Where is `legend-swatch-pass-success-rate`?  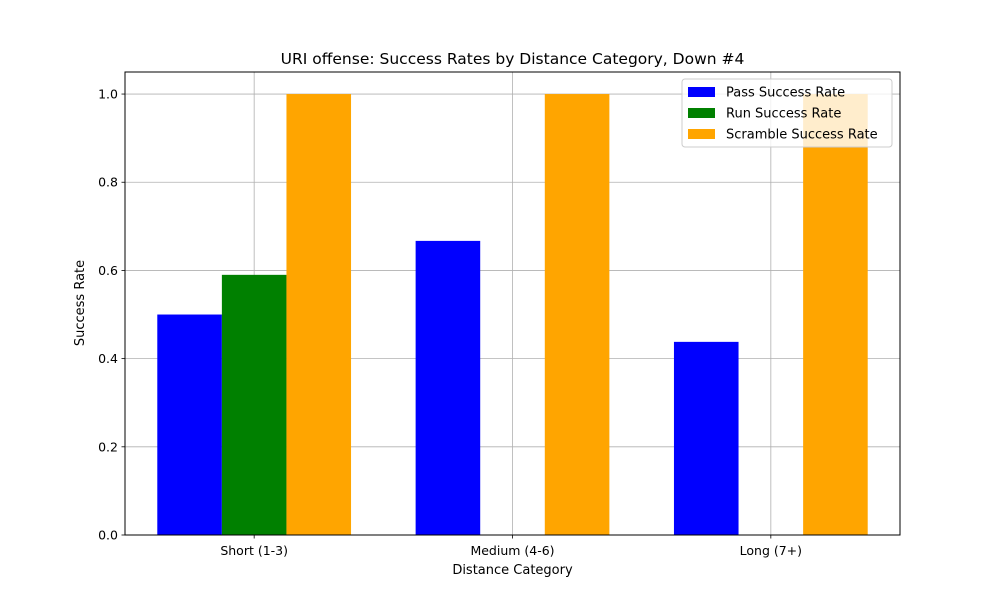
legend-swatch-pass-success-rate is located at coordinates (701, 92).